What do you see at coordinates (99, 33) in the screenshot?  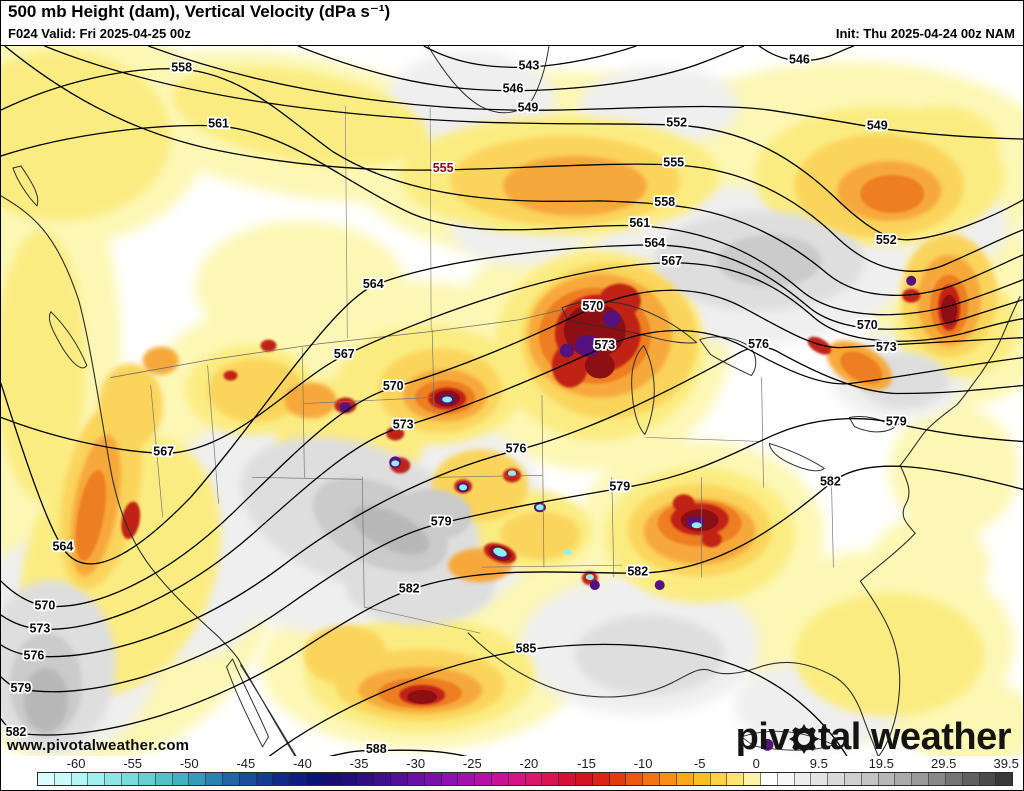 I see `valid-time-label: F024 Valid: Fri 2025-04-25 00z` at bounding box center [99, 33].